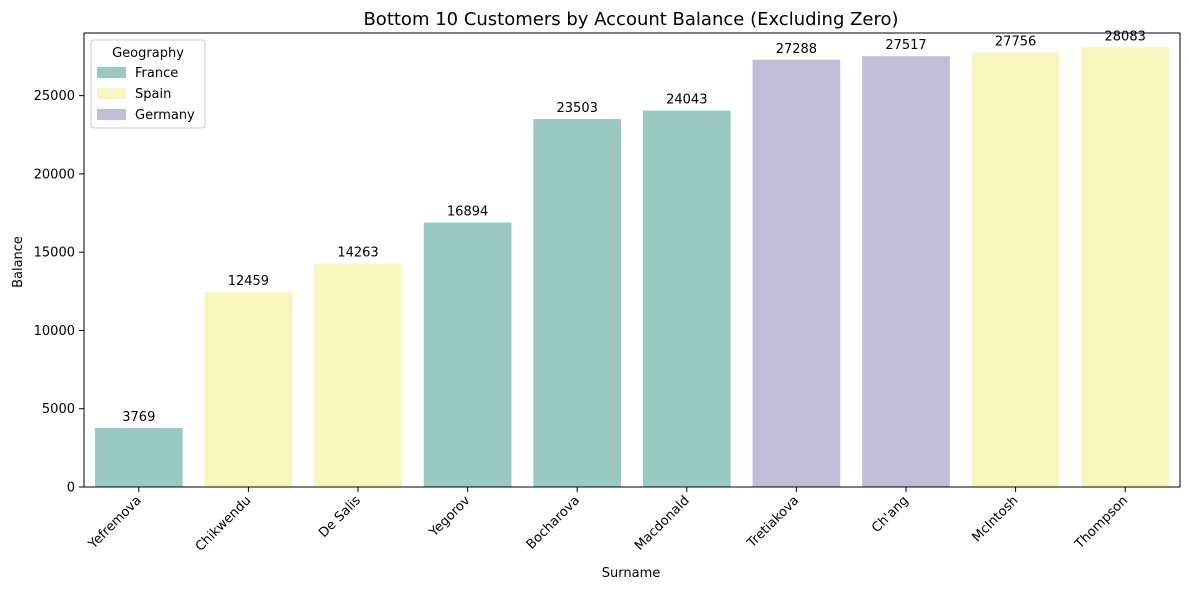  Describe the element at coordinates (71, 488) in the screenshot. I see `y-tick-label: 0` at that location.